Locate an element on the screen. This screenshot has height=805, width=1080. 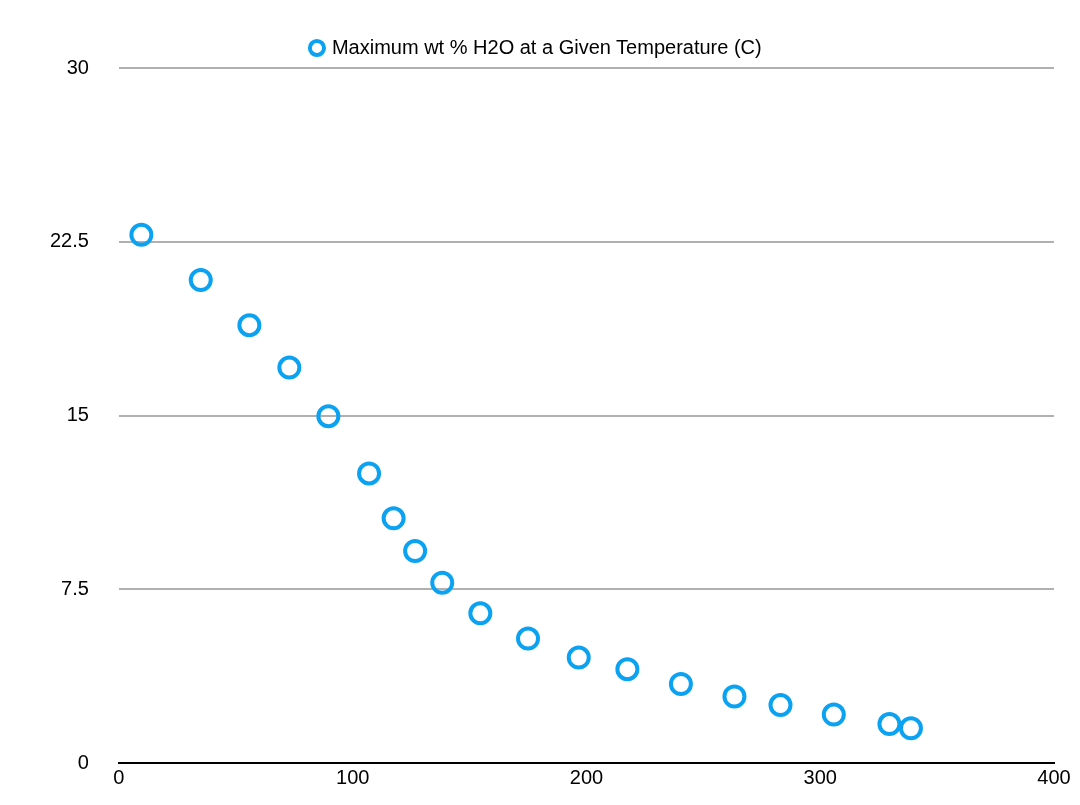
y-tick-label: 30 is located at coordinates (77, 66).